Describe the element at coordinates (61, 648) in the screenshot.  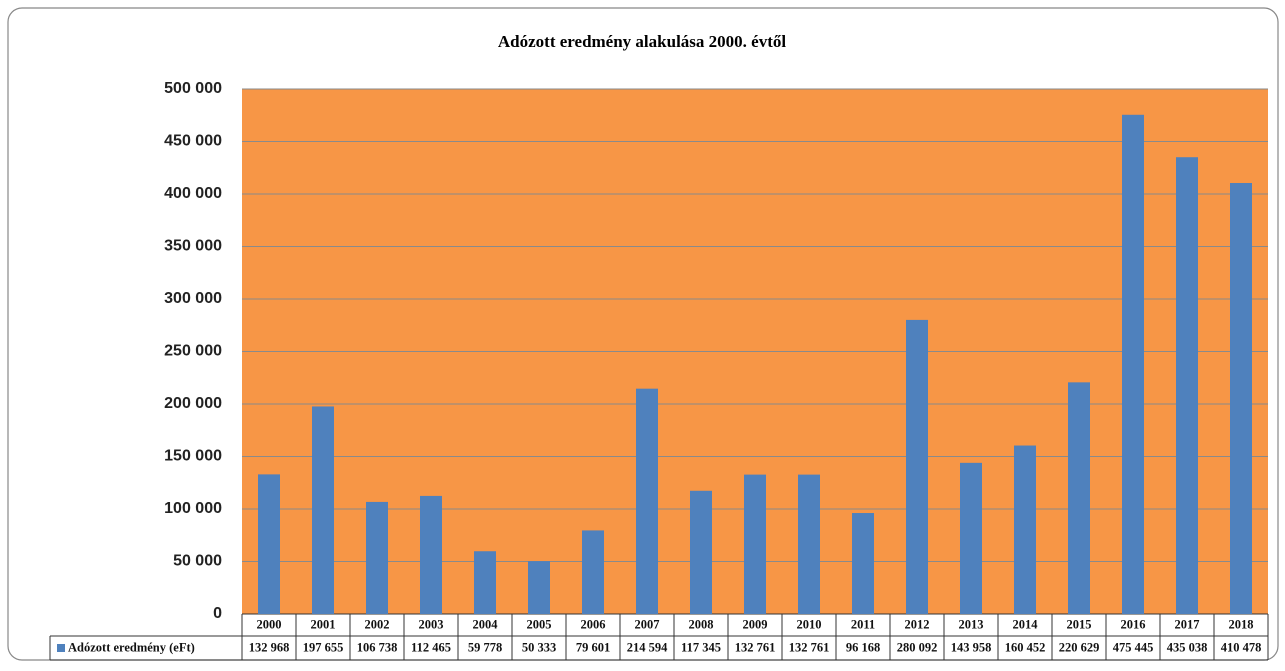
I see `legend-swatch` at that location.